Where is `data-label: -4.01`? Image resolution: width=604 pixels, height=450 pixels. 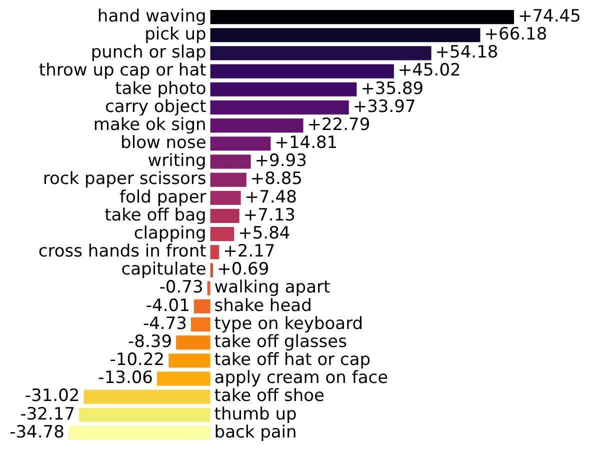 data-label: -4.01 is located at coordinates (168, 306).